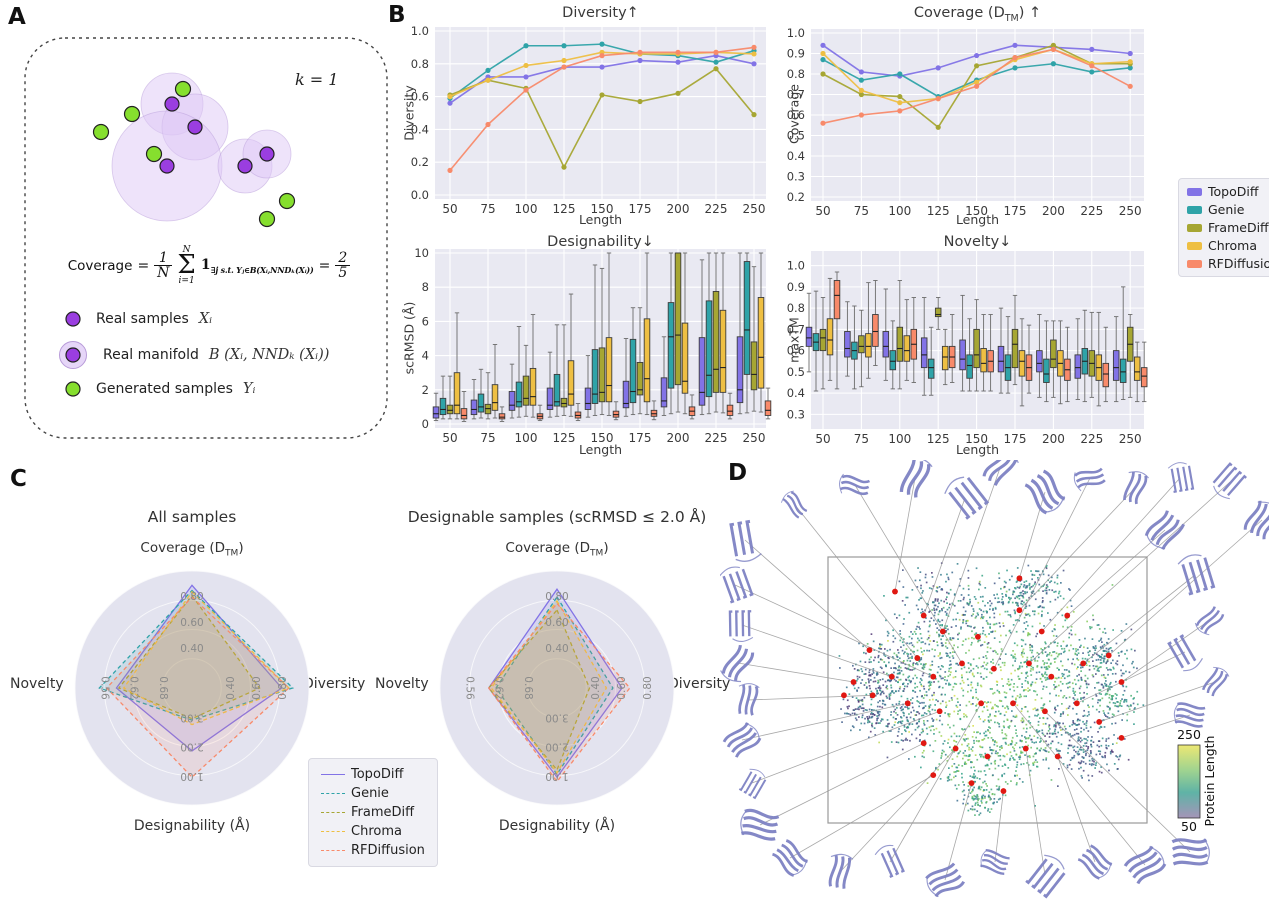  What do you see at coordinates (796, 414) in the screenshot?
I see `svg-text: 0.3` at bounding box center [796, 414].